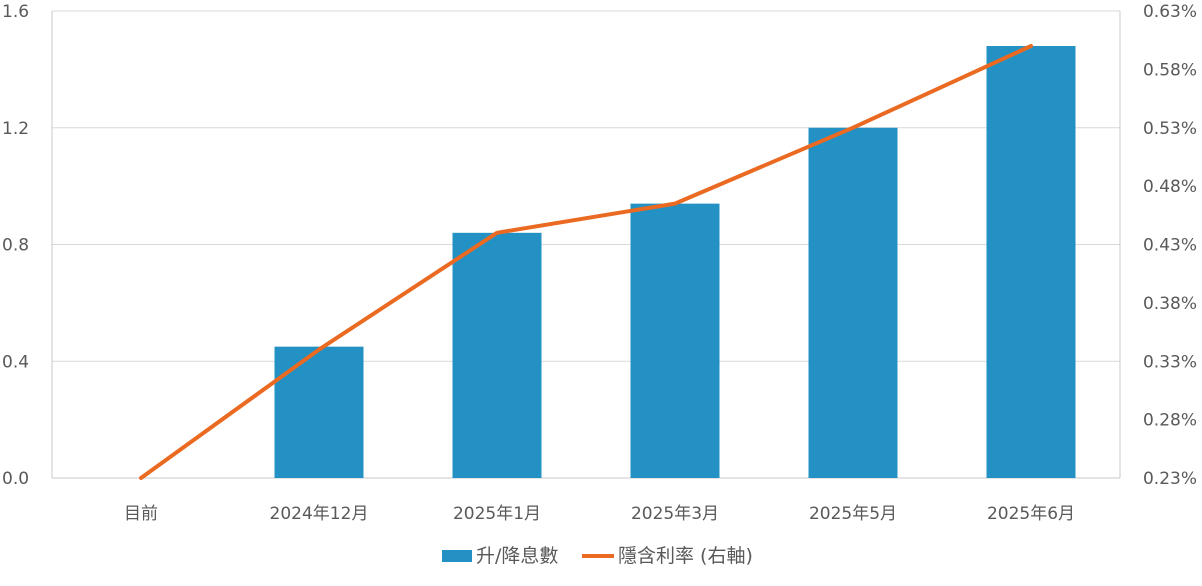 The height and width of the screenshot is (586, 1202). What do you see at coordinates (457, 556) in the screenshot?
I see `legend-bar-swatch` at bounding box center [457, 556].